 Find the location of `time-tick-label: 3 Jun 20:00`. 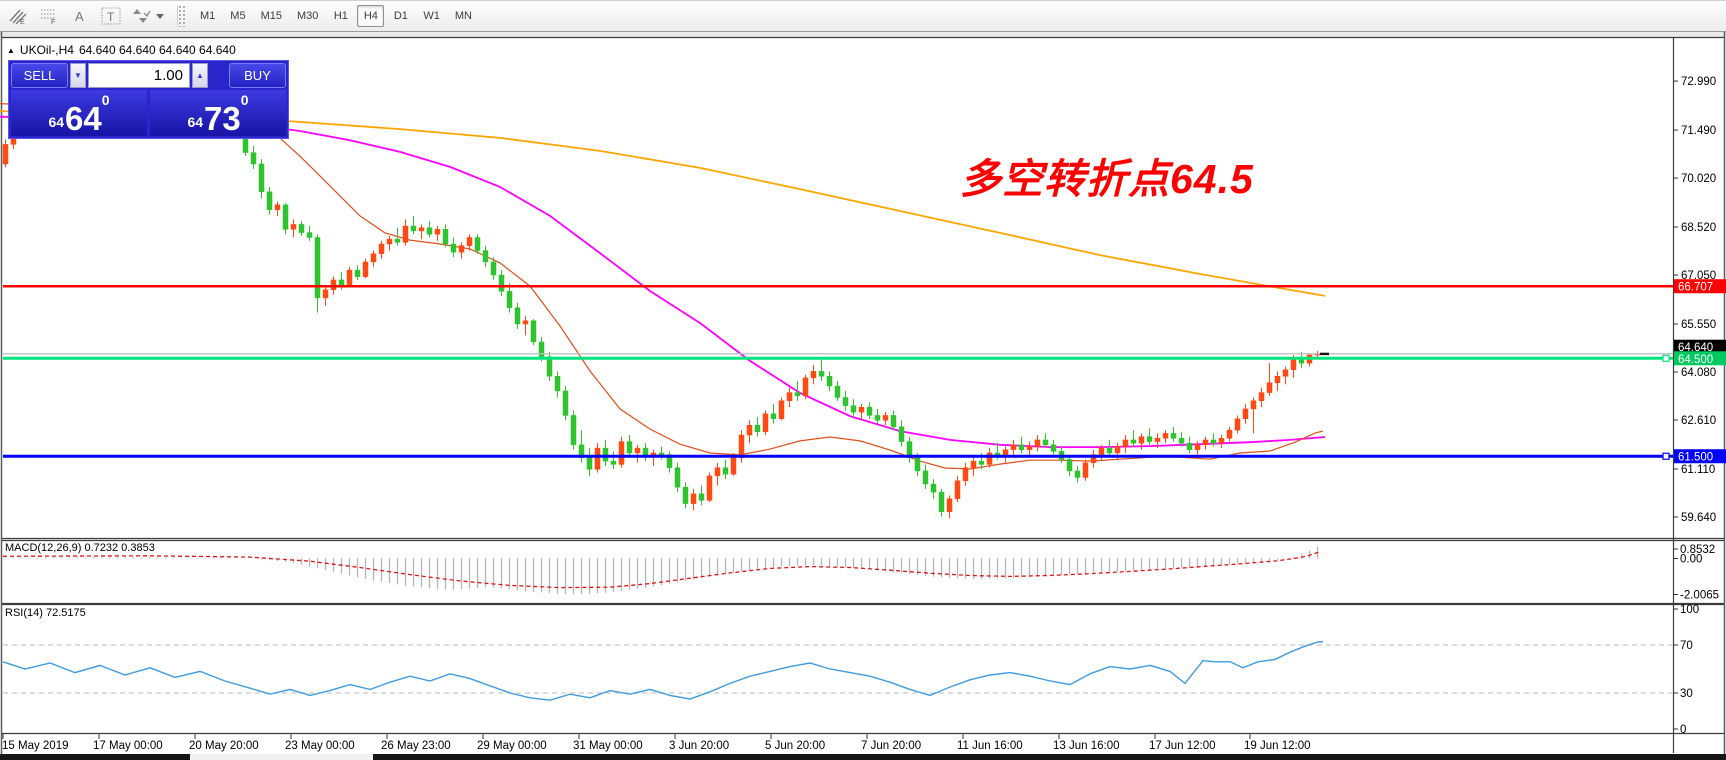

time-tick-label: 3 Jun 20:00 is located at coordinates (699, 746).